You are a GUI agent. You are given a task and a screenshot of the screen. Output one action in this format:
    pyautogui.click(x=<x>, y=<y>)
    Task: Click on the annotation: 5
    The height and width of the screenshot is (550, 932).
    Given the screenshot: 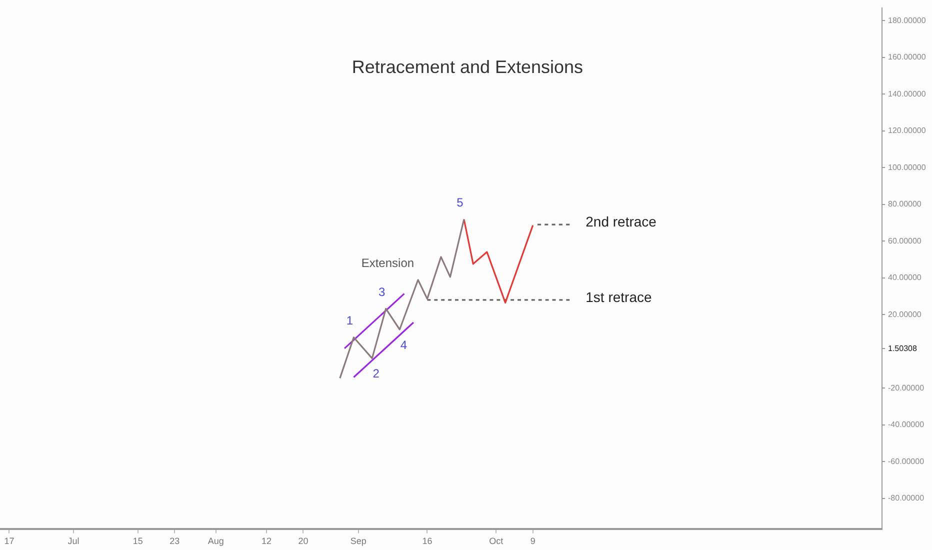 What is the action you would take?
    pyautogui.click(x=460, y=203)
    